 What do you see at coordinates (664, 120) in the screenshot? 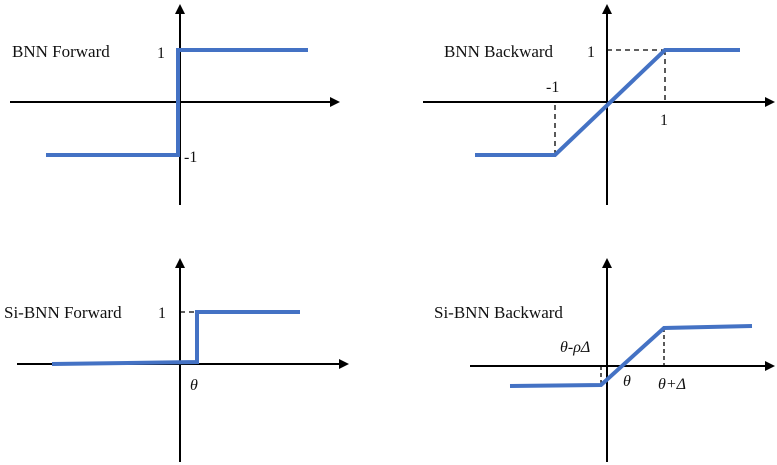
I see `tick-label-x-pos: 1` at bounding box center [664, 120].